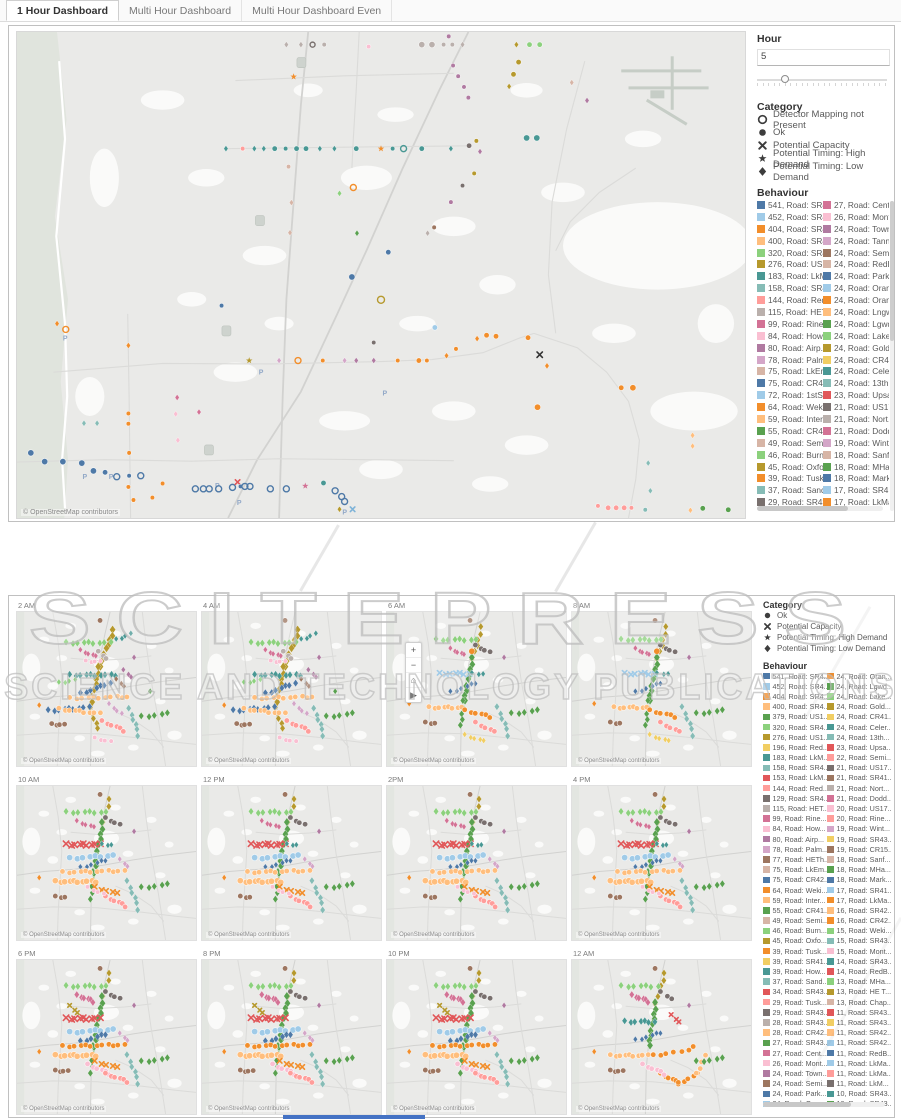 The image size is (901, 1120). I want to click on hour-map-2am: © OpenStreetMap contributors, so click(106, 689).